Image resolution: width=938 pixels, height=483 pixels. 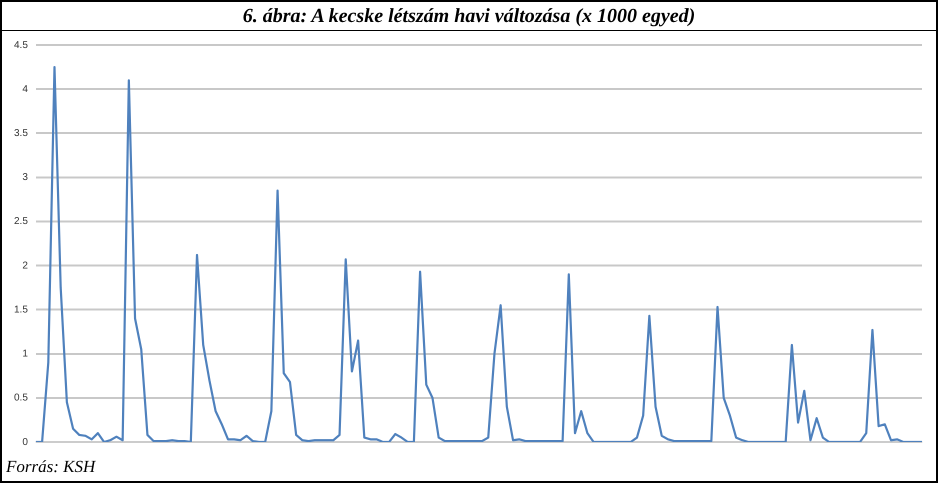 What do you see at coordinates (21, 310) in the screenshot?
I see `y-tick-label: 1.5` at bounding box center [21, 310].